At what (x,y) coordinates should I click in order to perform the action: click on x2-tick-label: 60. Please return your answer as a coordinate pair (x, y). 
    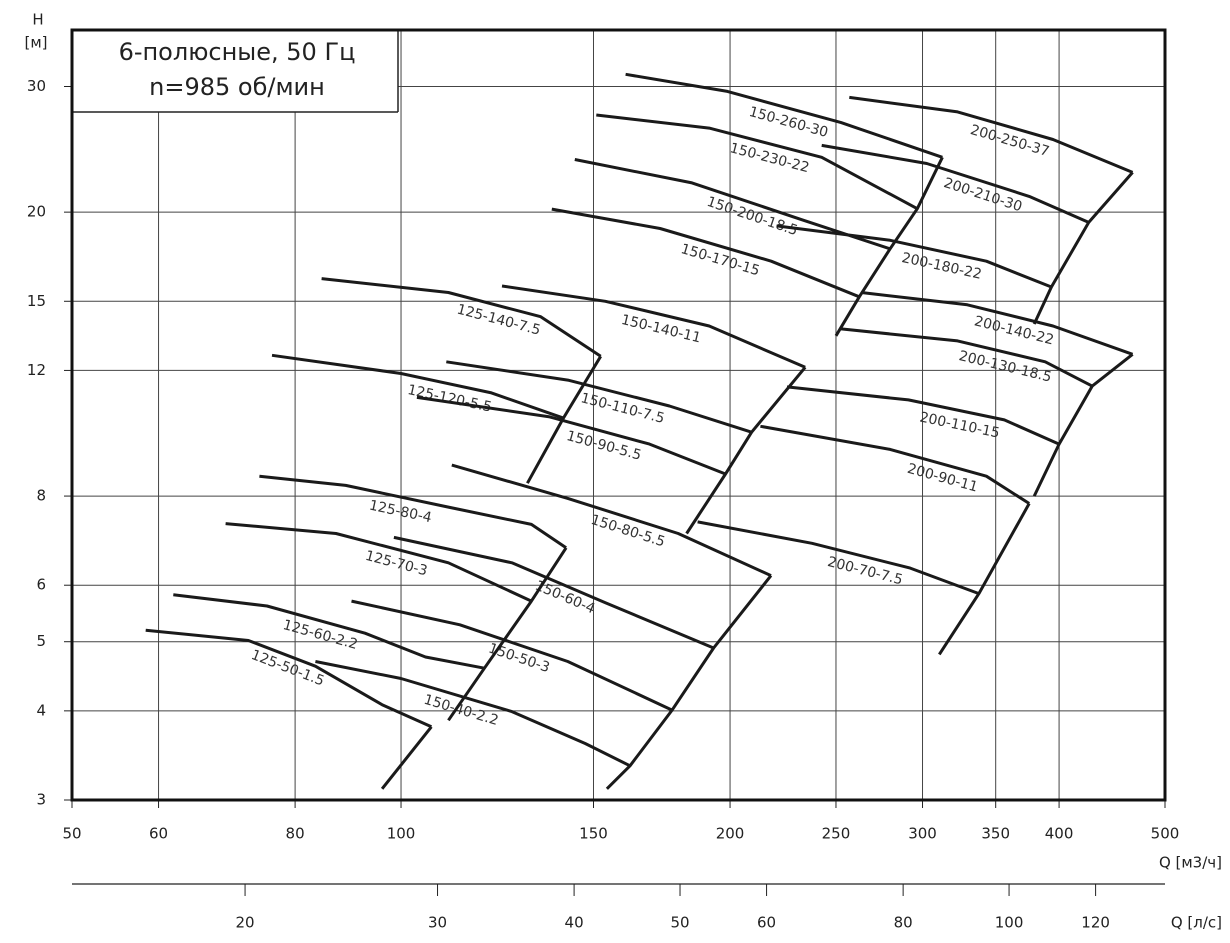
    Looking at the image, I should click on (766, 923).